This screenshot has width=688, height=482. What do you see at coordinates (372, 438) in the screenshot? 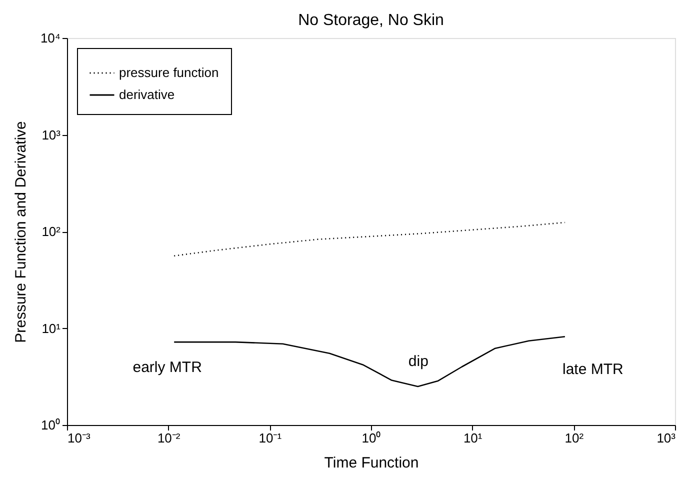
I see `x-tick-label: 10⁰` at bounding box center [372, 438].